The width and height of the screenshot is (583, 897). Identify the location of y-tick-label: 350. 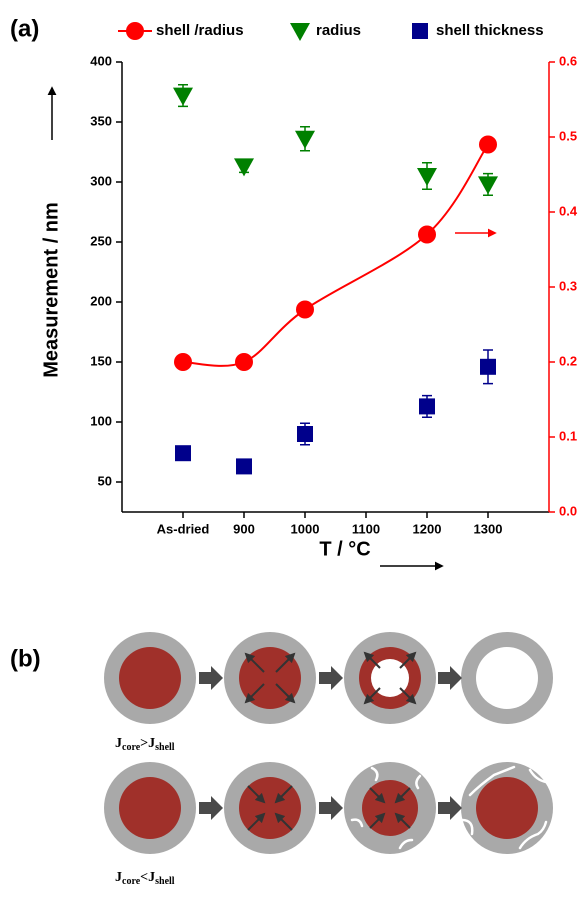
(101, 120).